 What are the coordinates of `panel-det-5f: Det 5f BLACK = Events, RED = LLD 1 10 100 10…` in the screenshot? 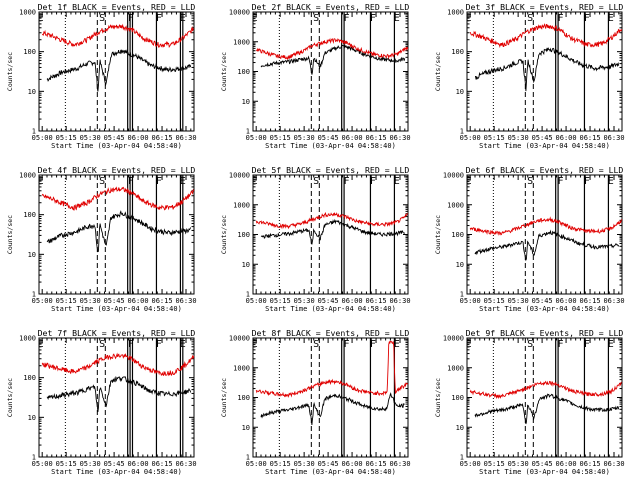 It's located at (315, 239).